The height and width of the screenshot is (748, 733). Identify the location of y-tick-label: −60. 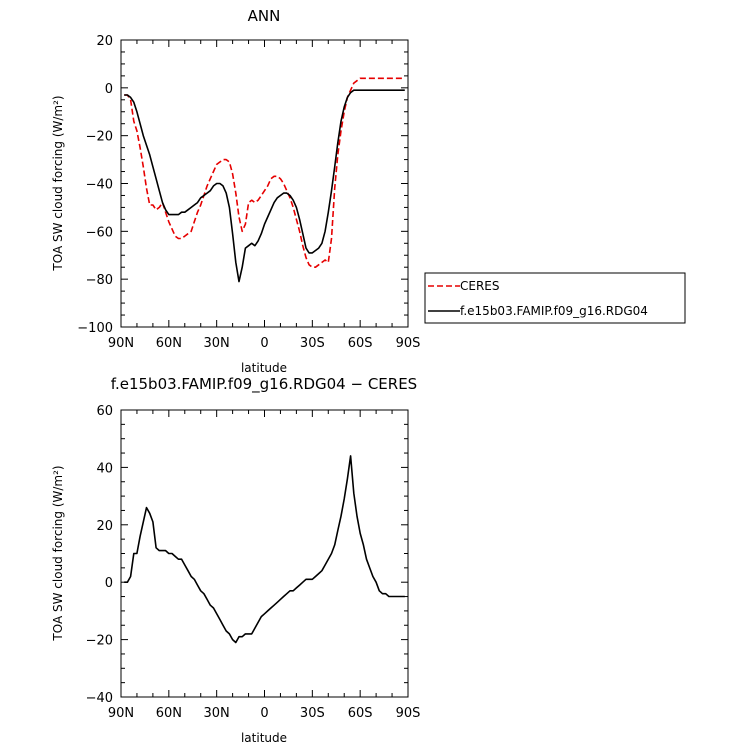
(99, 232).